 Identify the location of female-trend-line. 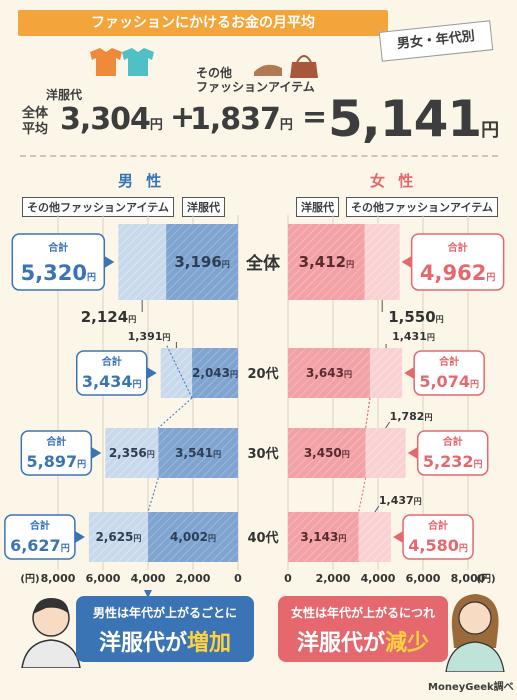
(368, 413).